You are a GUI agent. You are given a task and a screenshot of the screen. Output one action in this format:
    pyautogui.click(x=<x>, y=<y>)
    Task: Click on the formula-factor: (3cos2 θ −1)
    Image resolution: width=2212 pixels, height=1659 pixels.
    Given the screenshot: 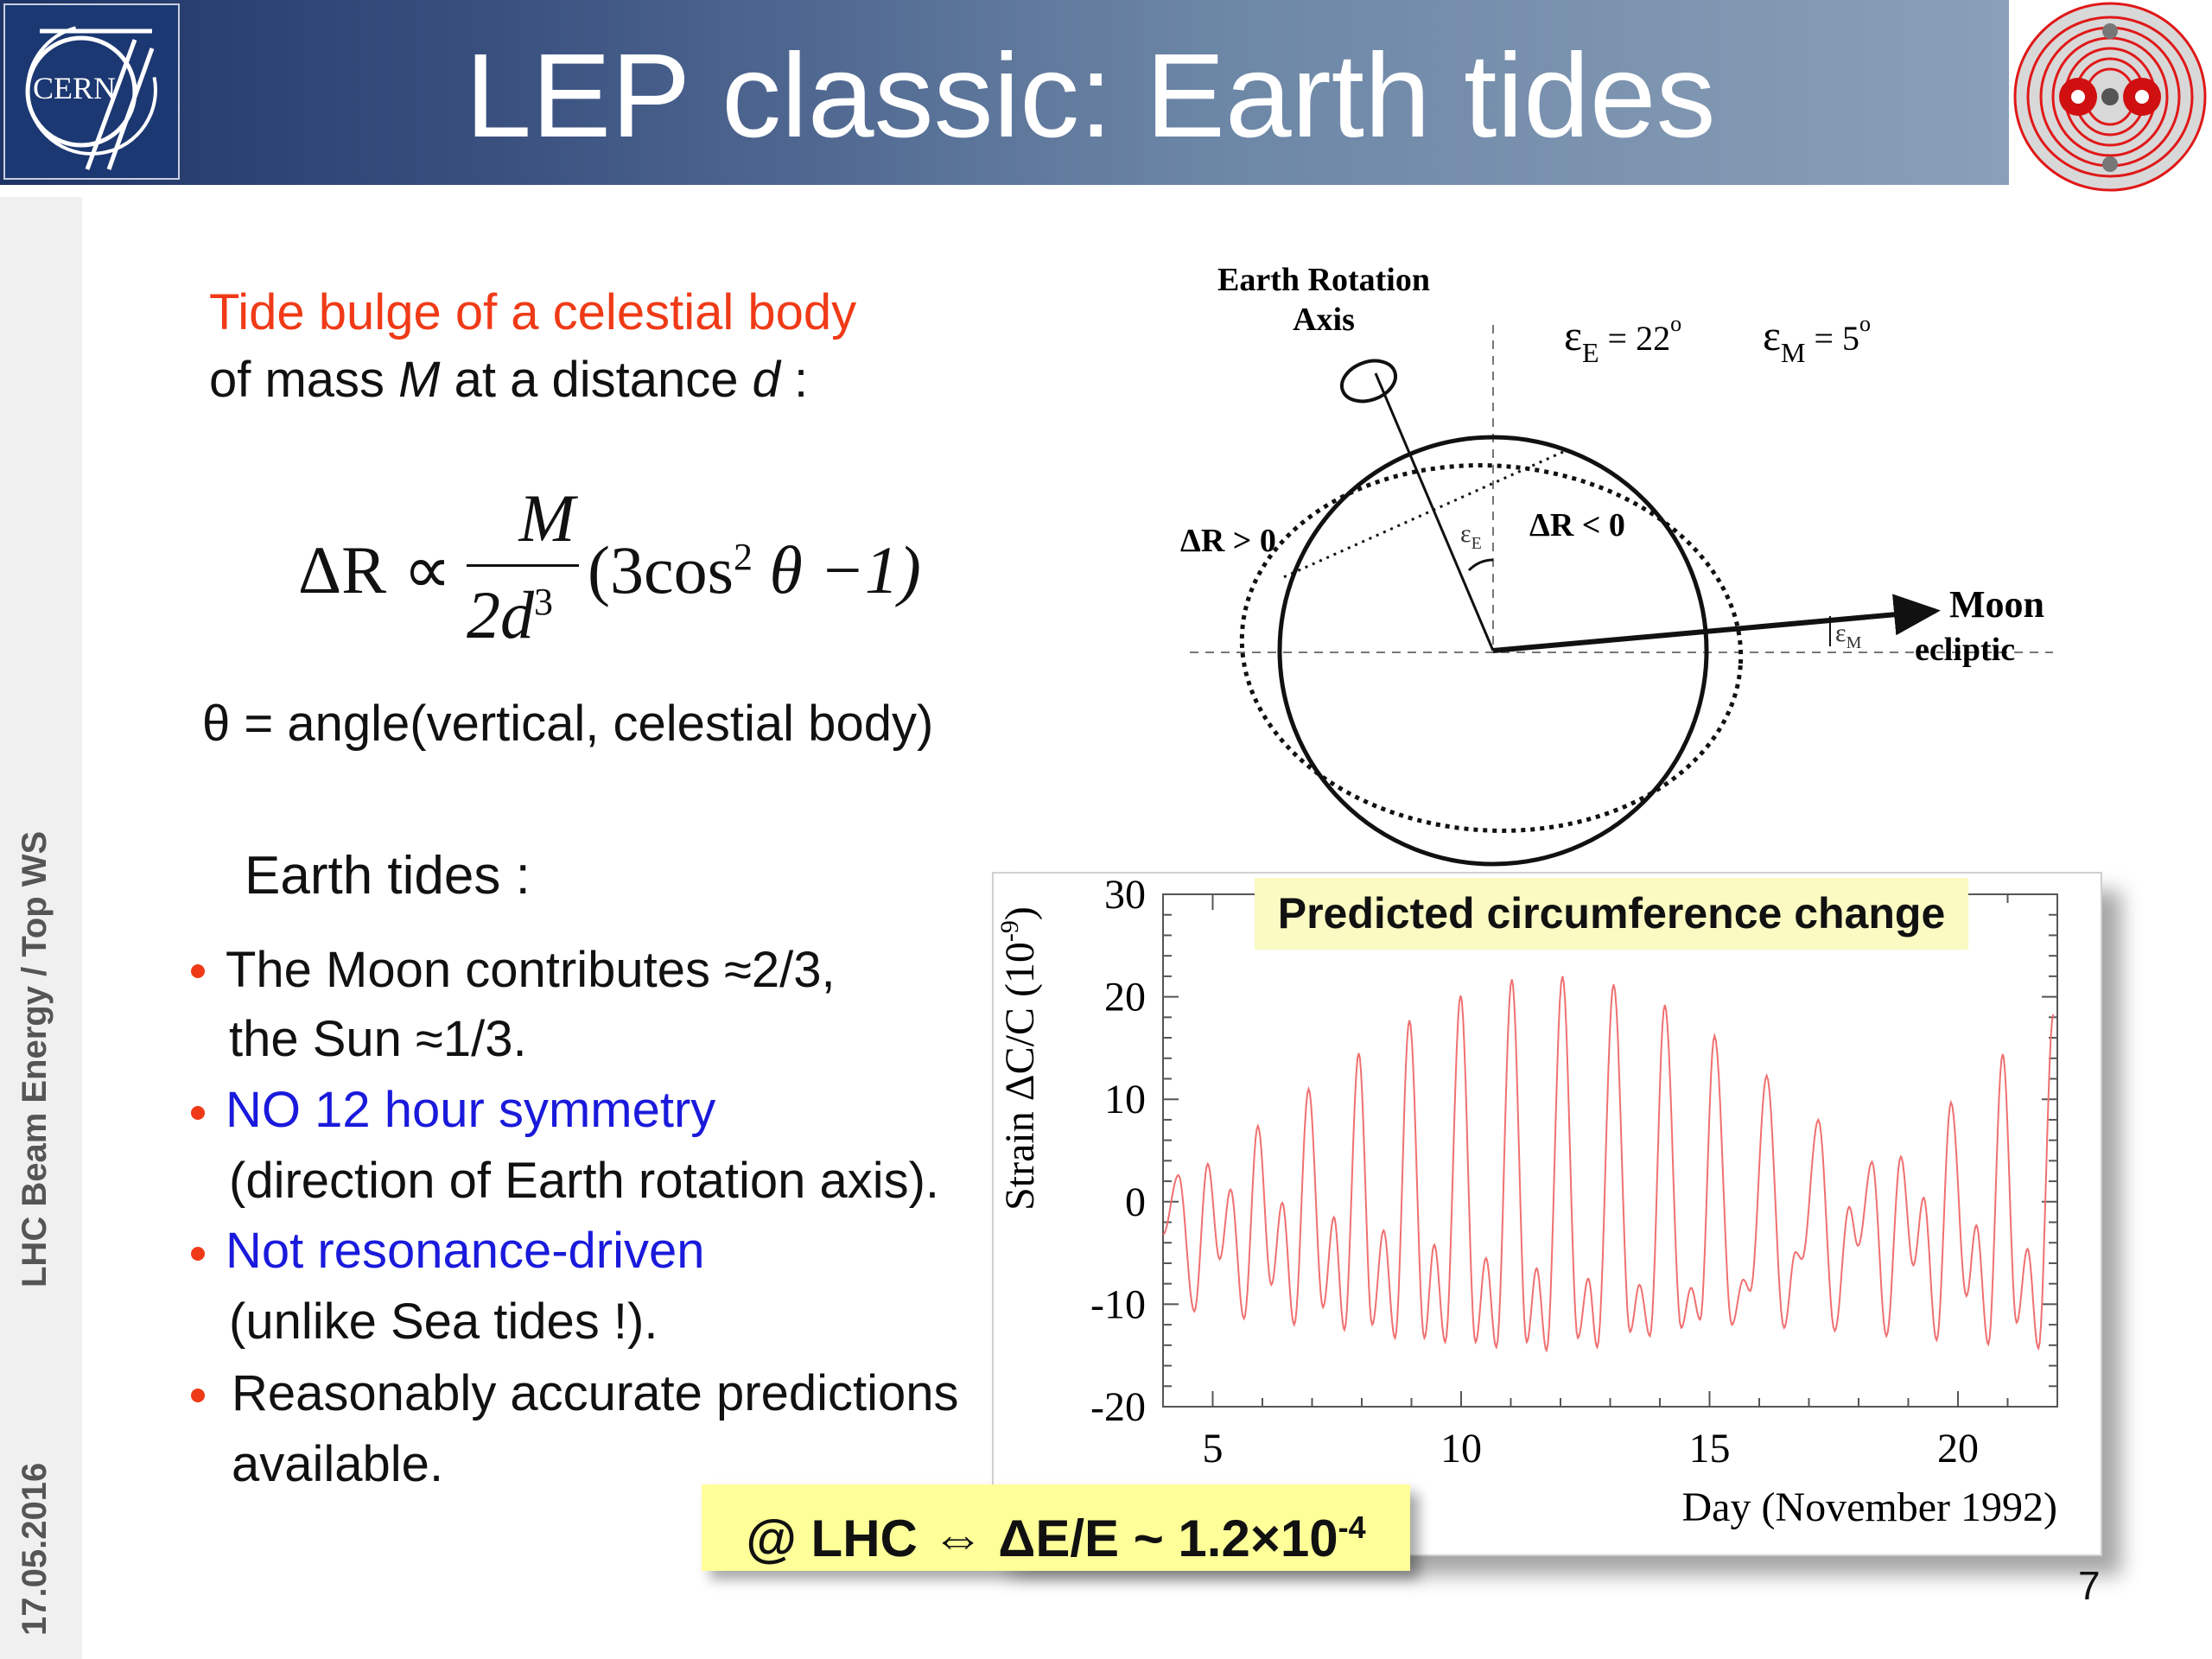 What is the action you would take?
    pyautogui.click(x=754, y=569)
    